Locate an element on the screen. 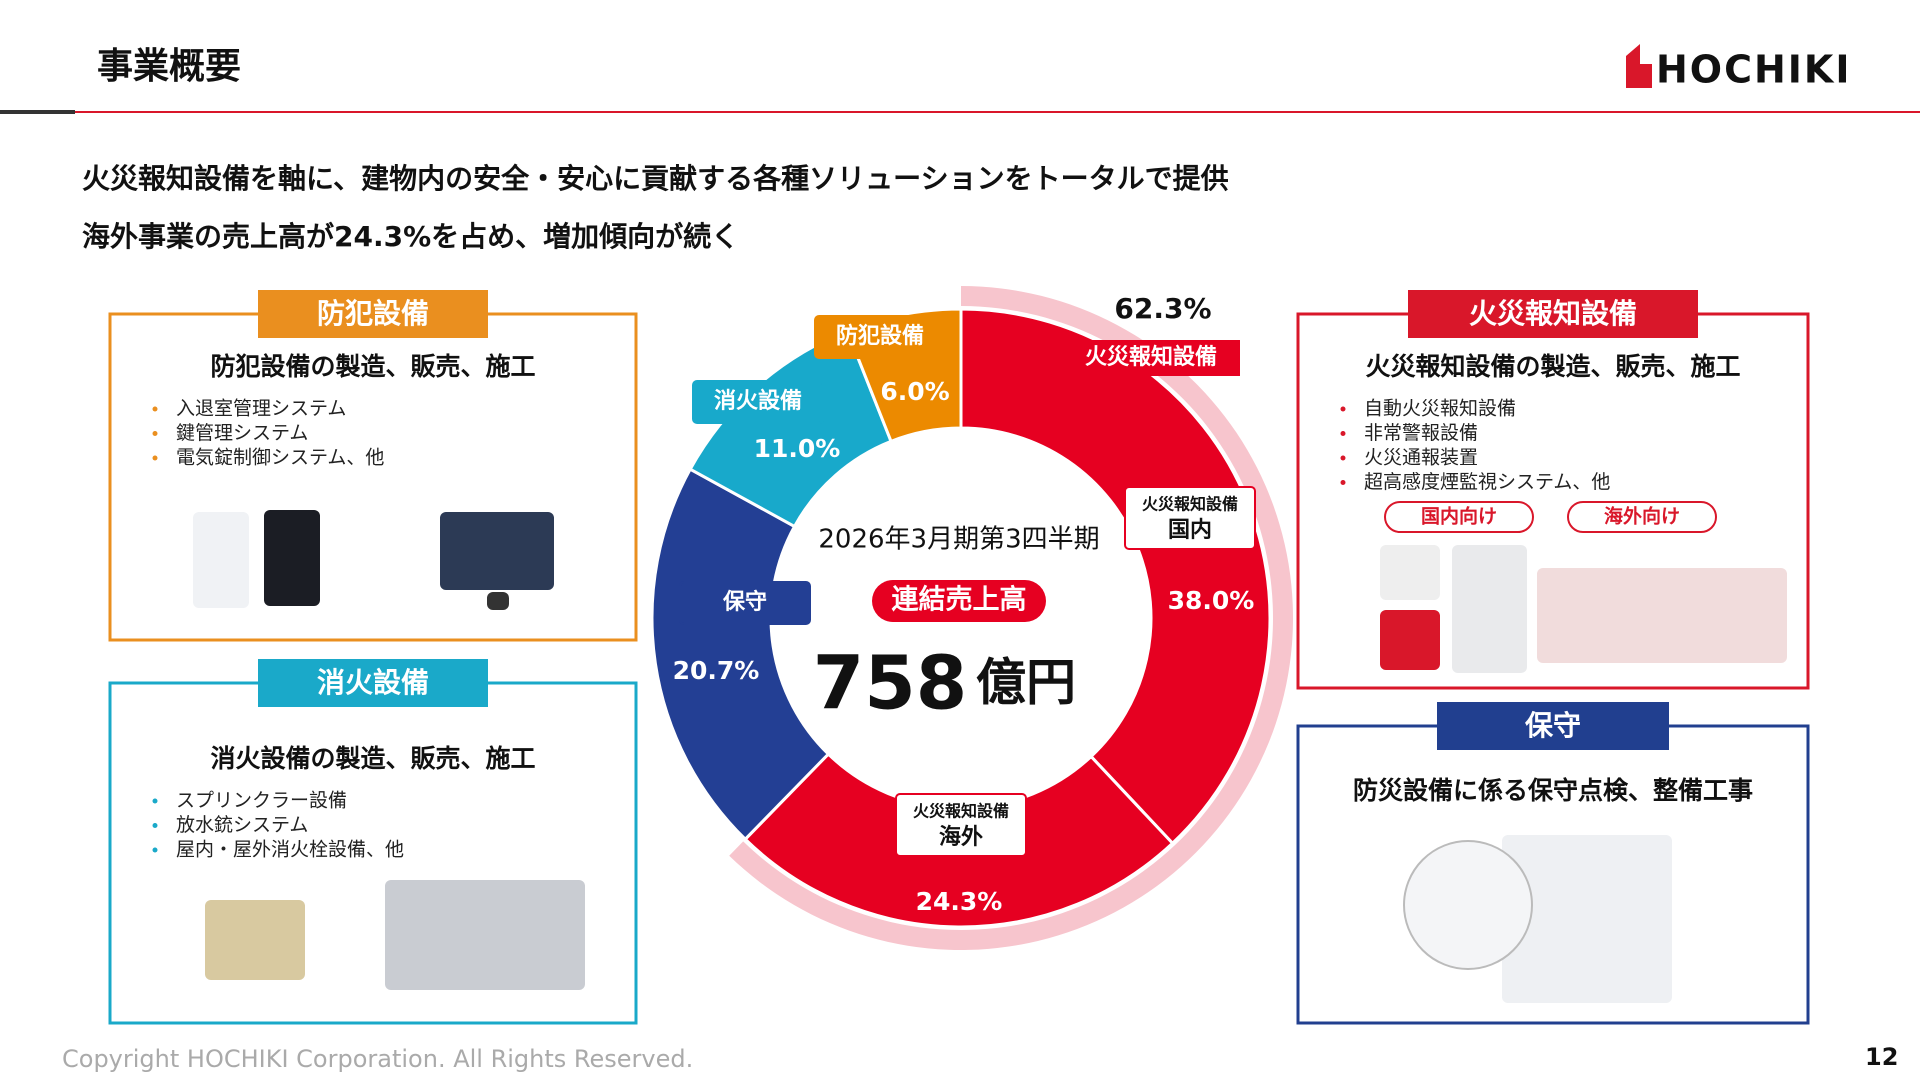 The width and height of the screenshot is (1920, 1080). category-label: 保守 is located at coordinates (744, 602).